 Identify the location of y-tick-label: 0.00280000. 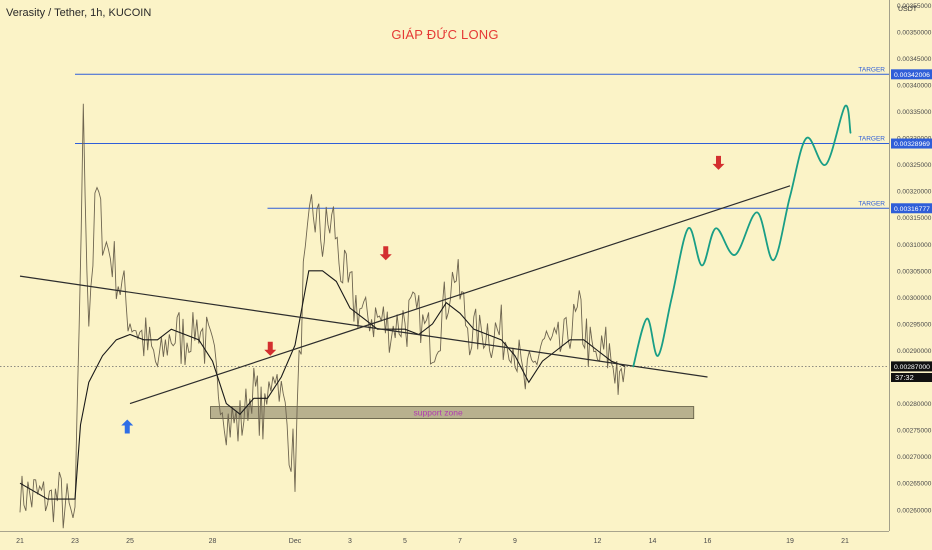
(914, 404).